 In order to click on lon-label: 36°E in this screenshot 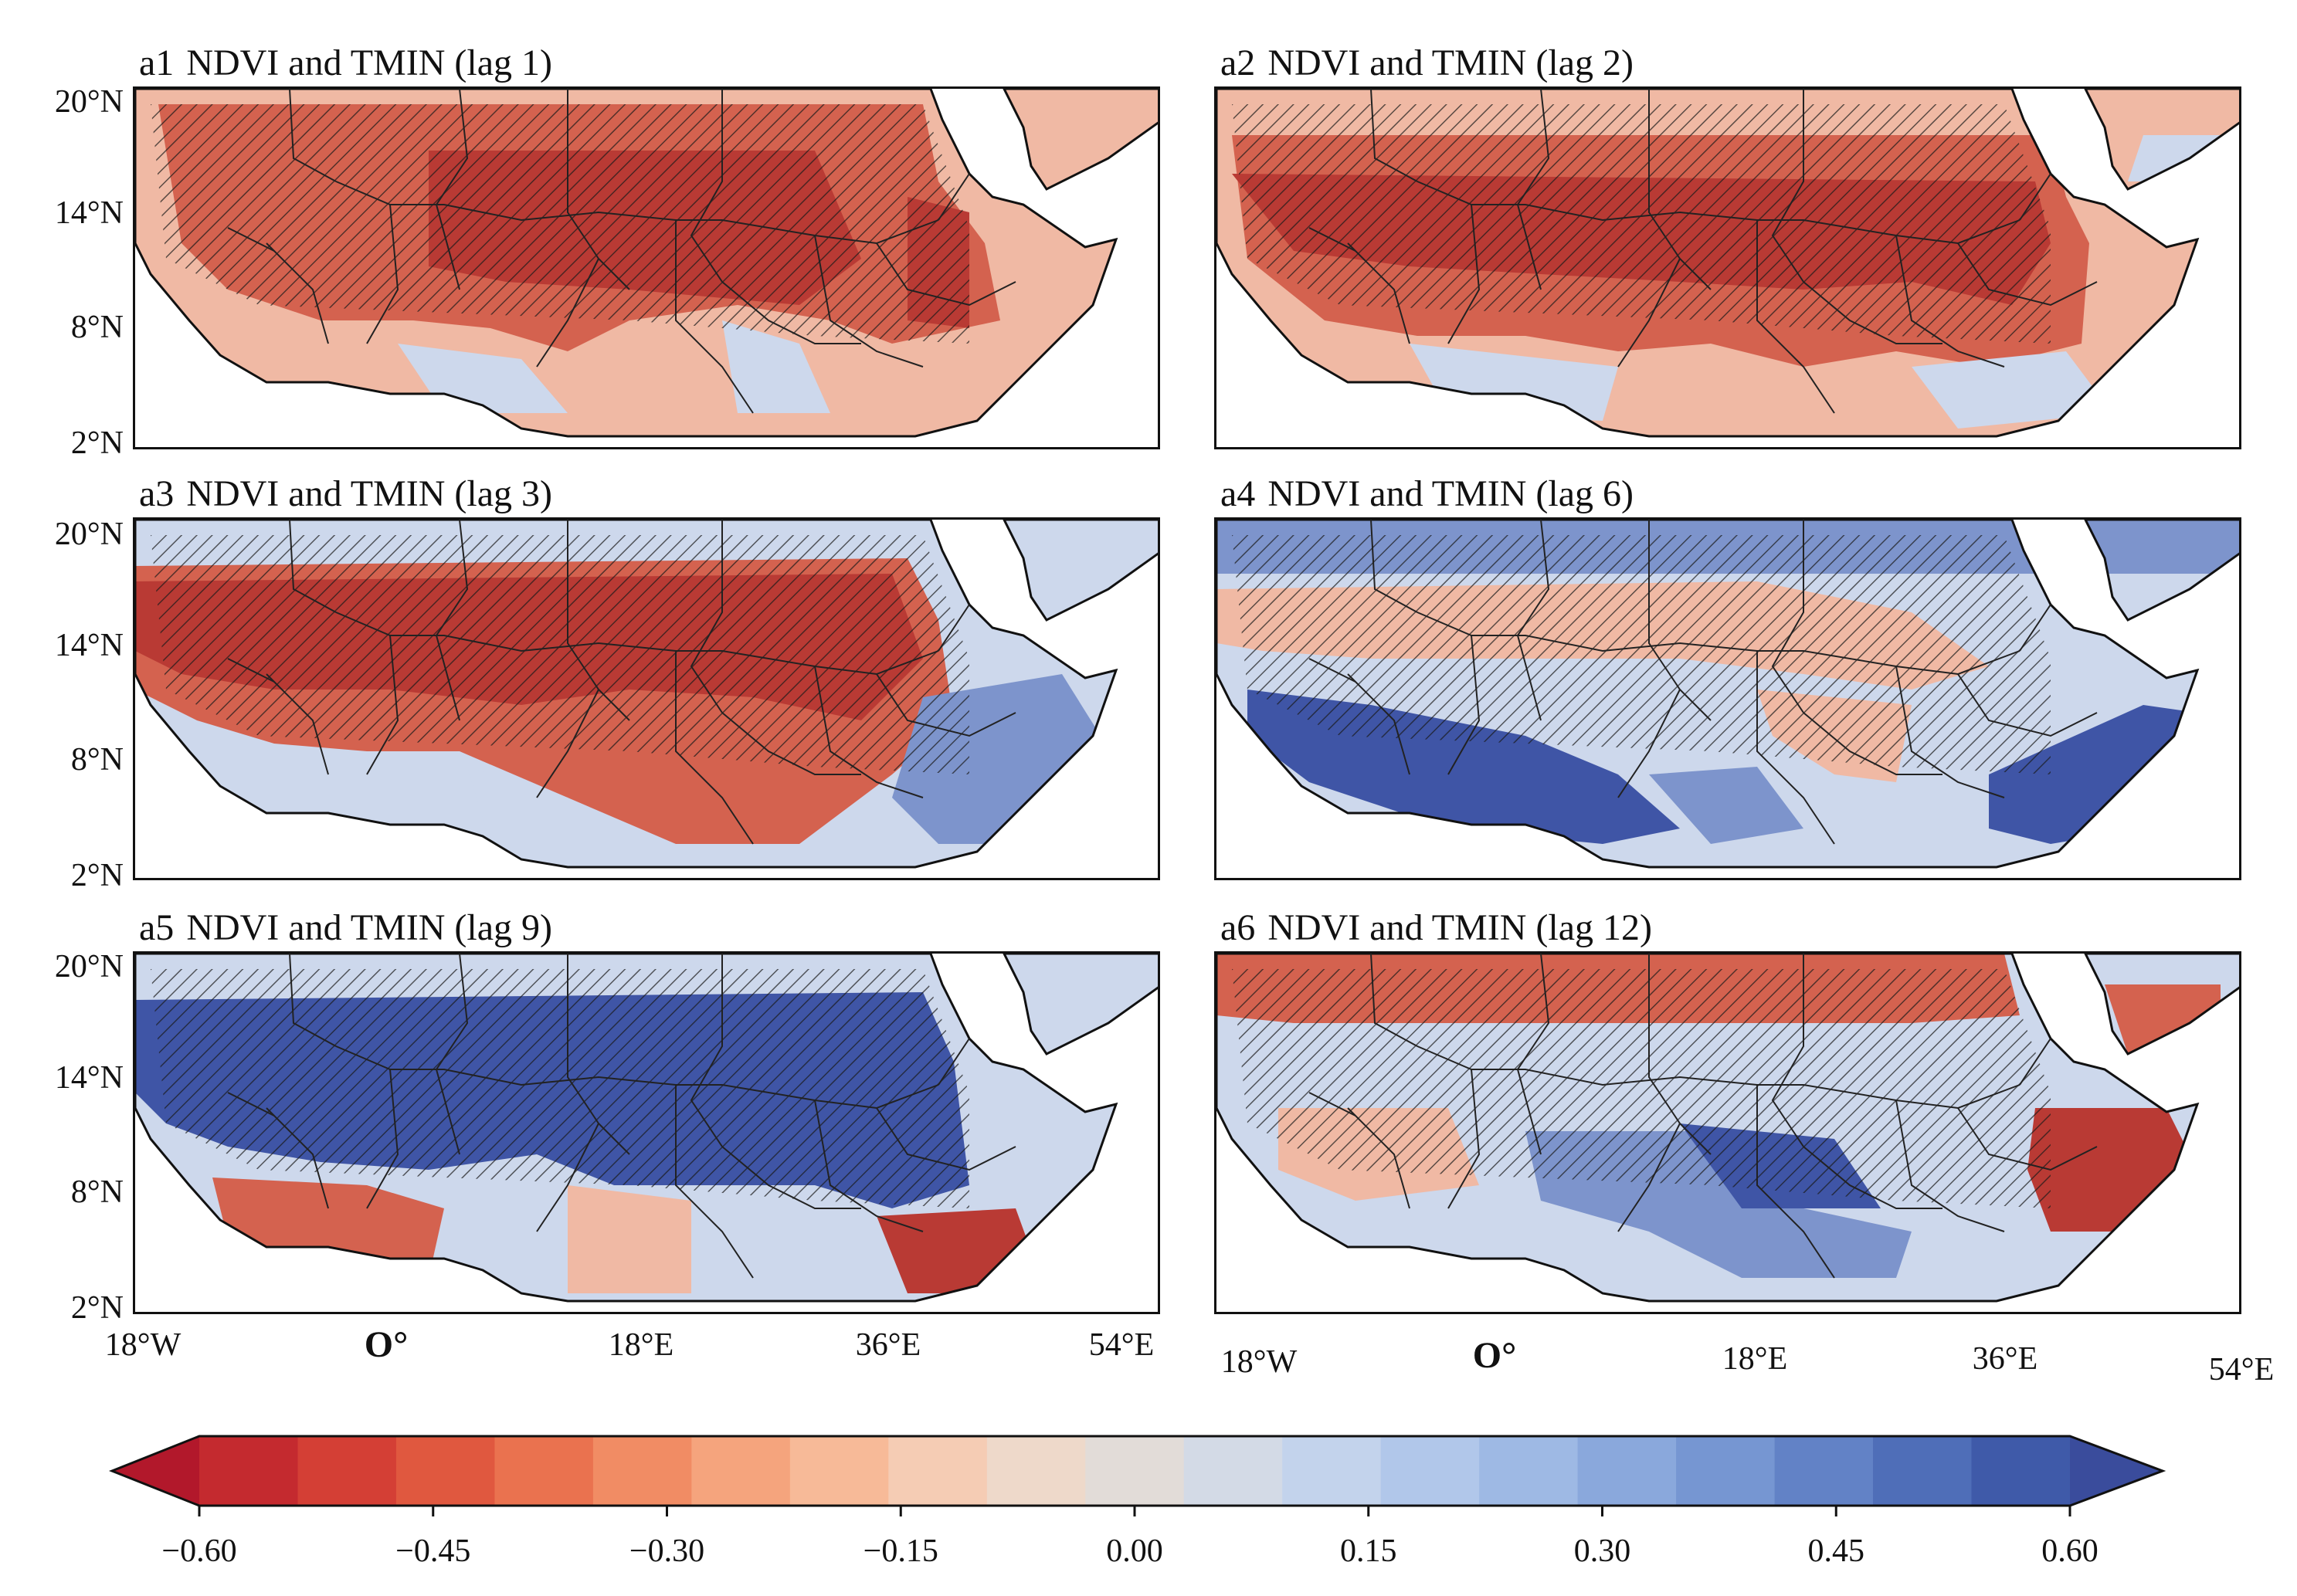, I will do `click(2005, 1359)`.